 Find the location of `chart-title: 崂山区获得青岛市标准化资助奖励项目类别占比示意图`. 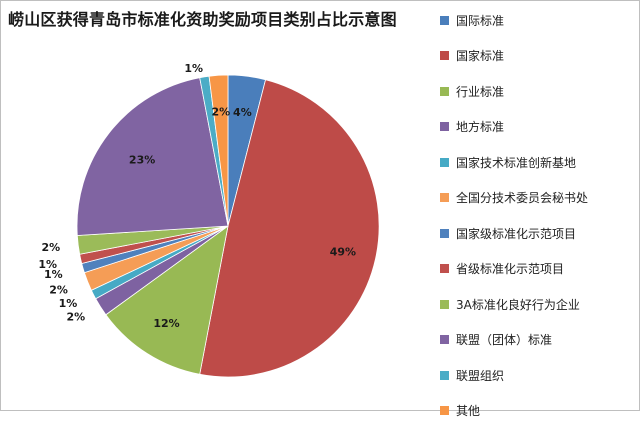

chart-title: 崂山区获得青岛市标准化资助奖励项目类别占比示意图 is located at coordinates (202, 19).